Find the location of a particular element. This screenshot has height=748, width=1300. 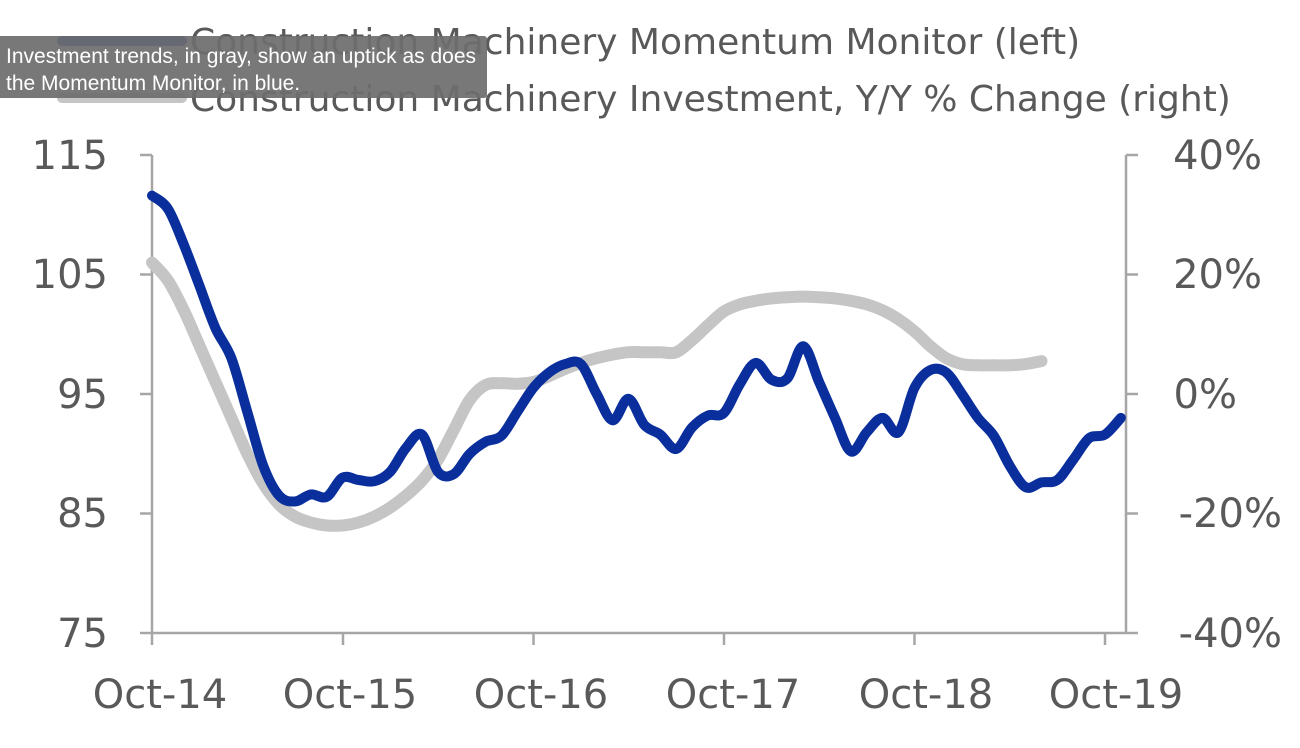

right-y-tick-label: -20% is located at coordinates (1230, 514).